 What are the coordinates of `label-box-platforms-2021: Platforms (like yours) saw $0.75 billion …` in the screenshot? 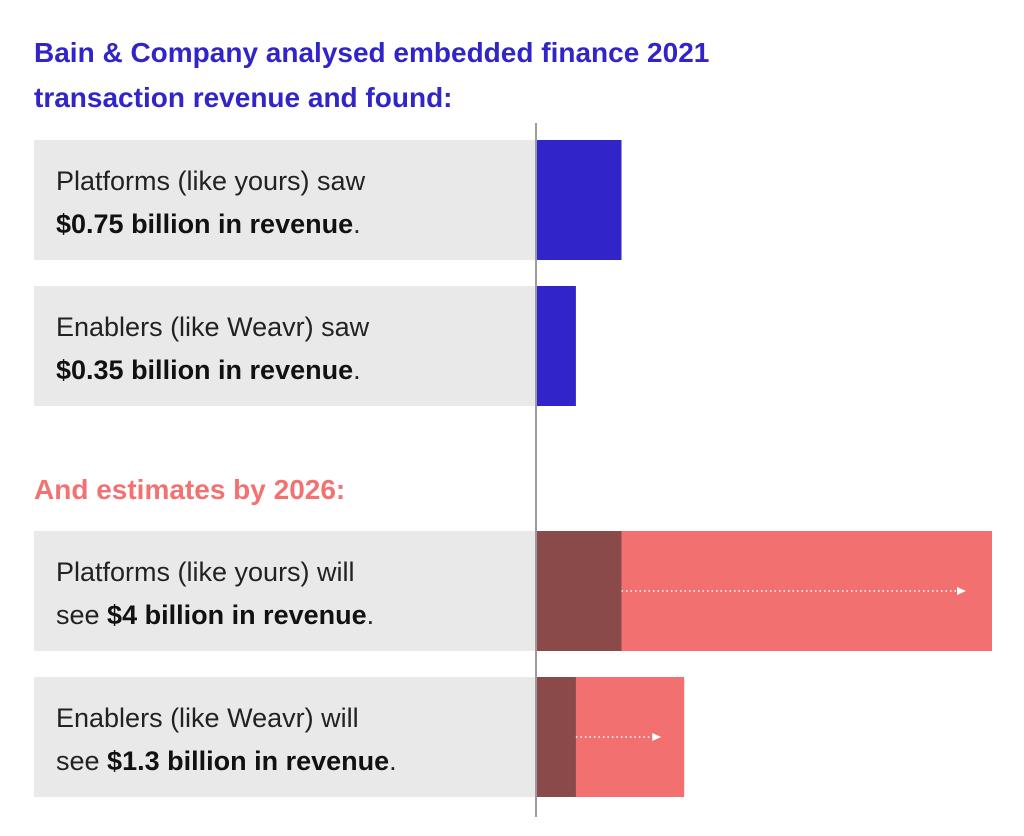 It's located at (284, 200).